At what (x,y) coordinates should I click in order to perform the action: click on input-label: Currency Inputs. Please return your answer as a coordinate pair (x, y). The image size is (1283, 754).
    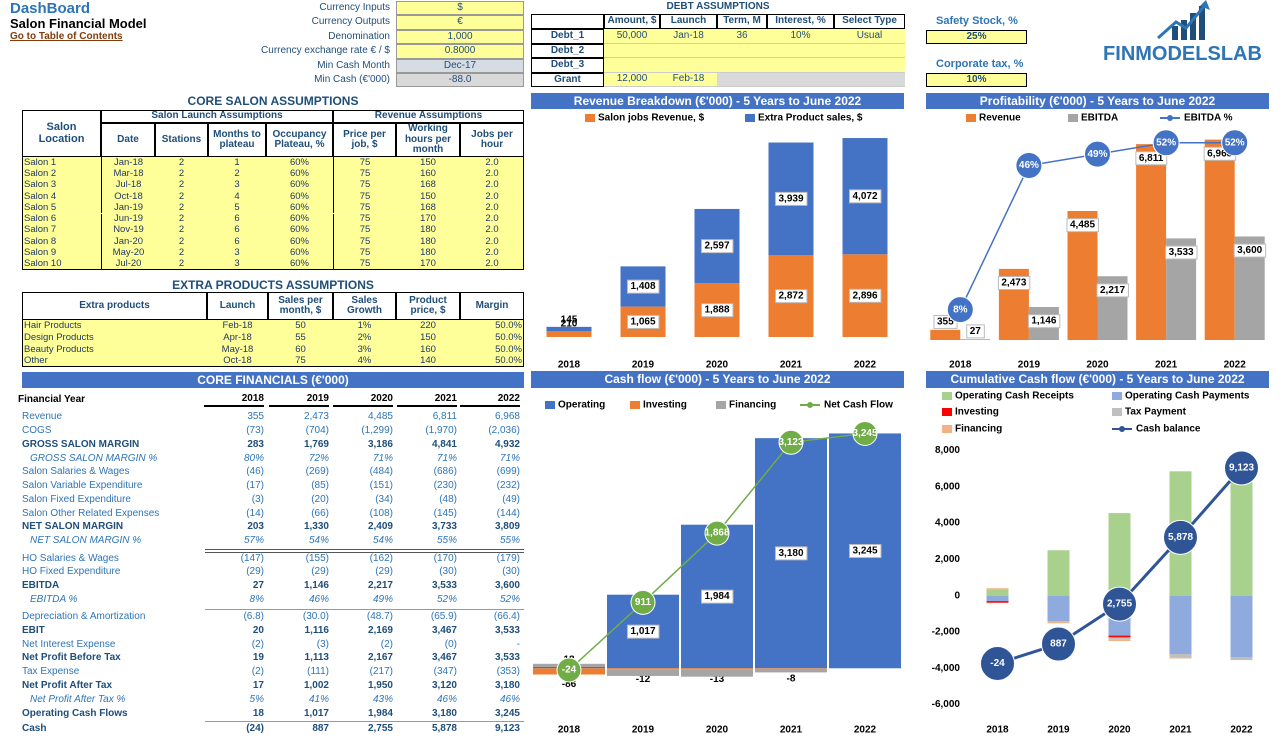
    Looking at the image, I should click on (354, 7).